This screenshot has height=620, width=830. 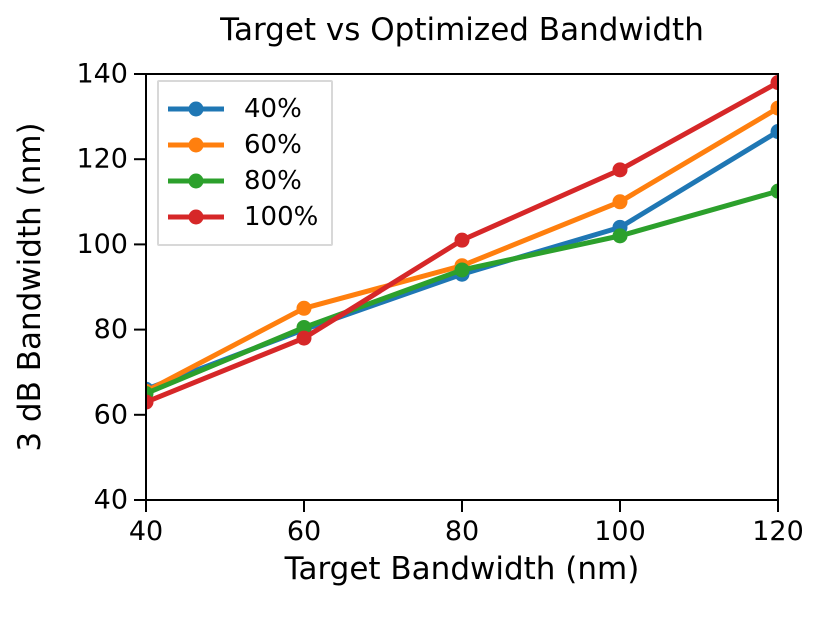 What do you see at coordinates (245, 163) in the screenshot?
I see `legend: 40% 60% 80% 100%` at bounding box center [245, 163].